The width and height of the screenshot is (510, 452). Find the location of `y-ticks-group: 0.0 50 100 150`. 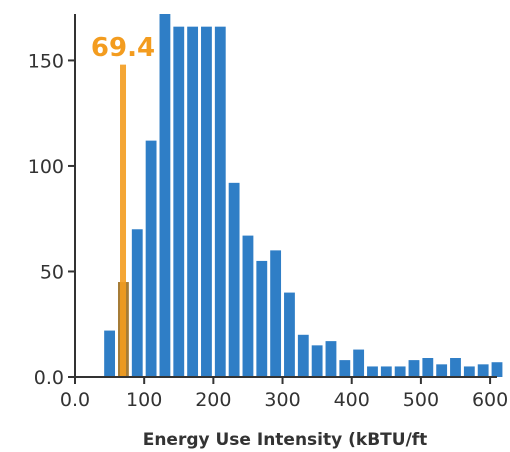

y-ticks-group: 0.0 50 100 150 is located at coordinates (51, 219).